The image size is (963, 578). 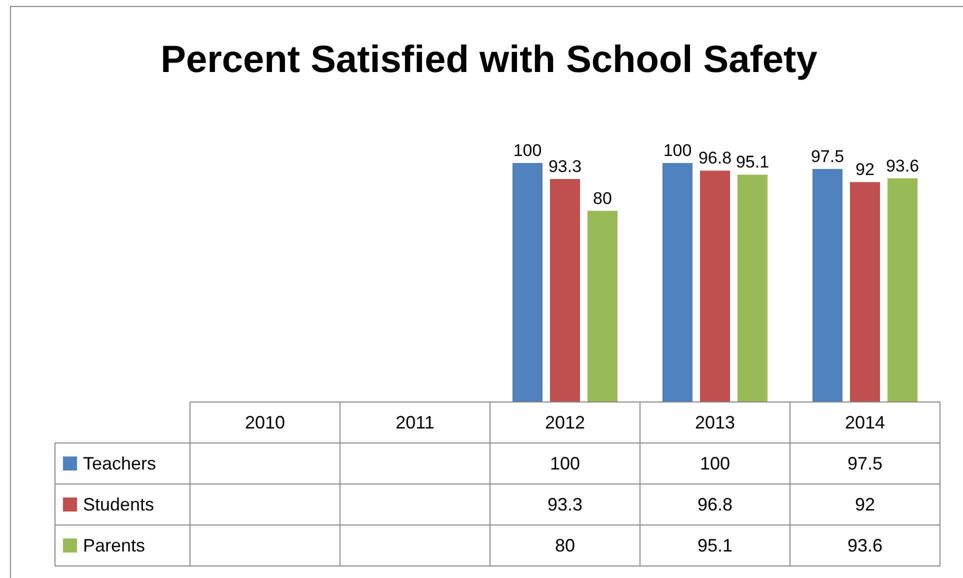 I want to click on data-label: 93.6, so click(x=865, y=546).